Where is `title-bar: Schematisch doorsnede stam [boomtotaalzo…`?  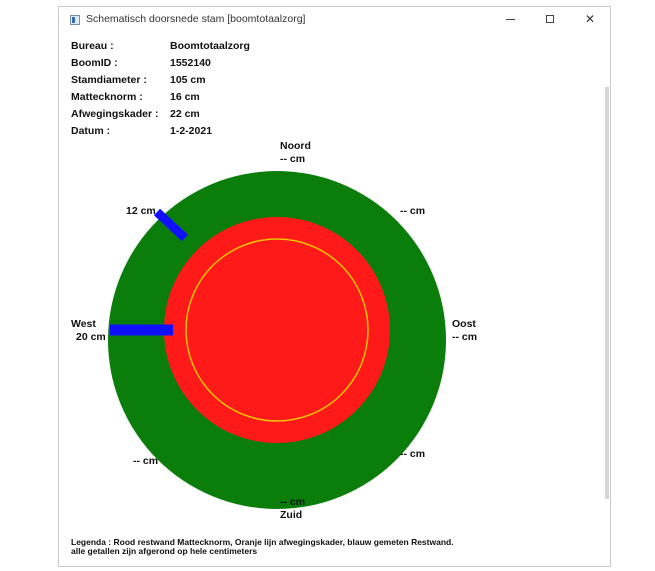
title-bar: Schematisch doorsnede stam [boomtotaalzo… is located at coordinates (334, 20).